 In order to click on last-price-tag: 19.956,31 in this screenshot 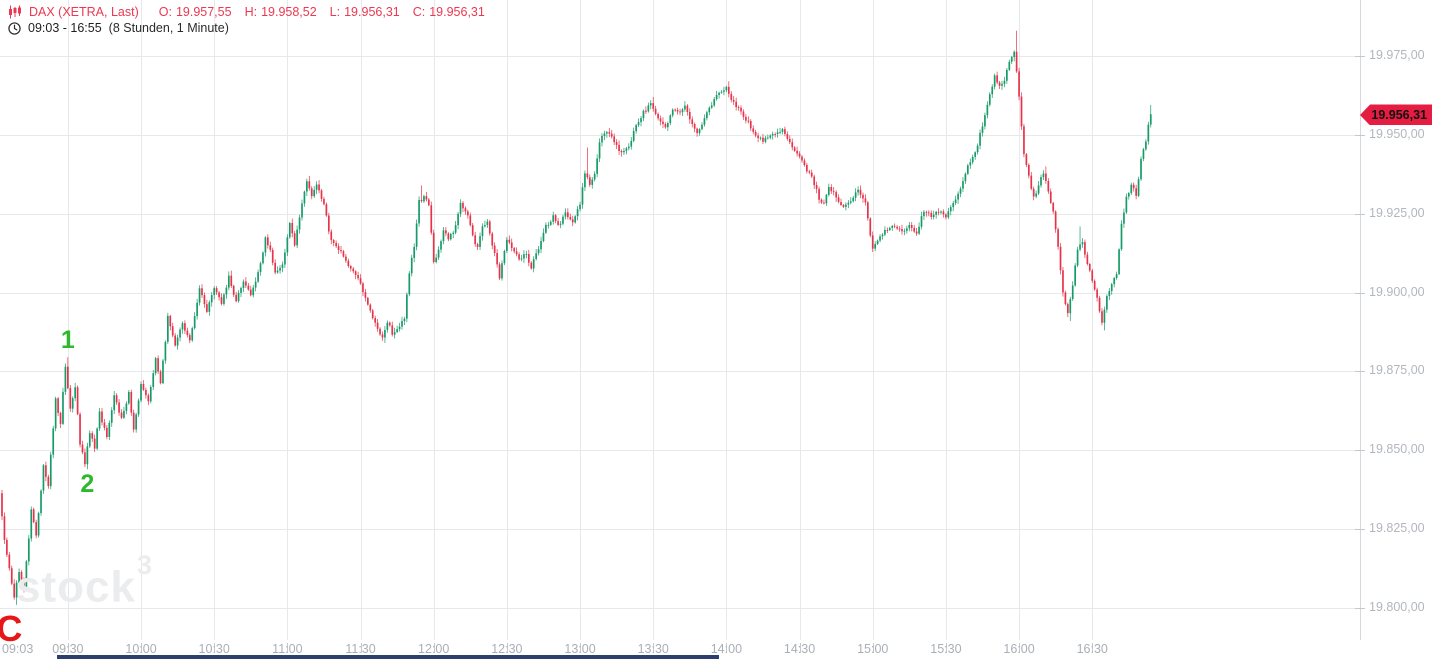, I will do `click(1396, 115)`.